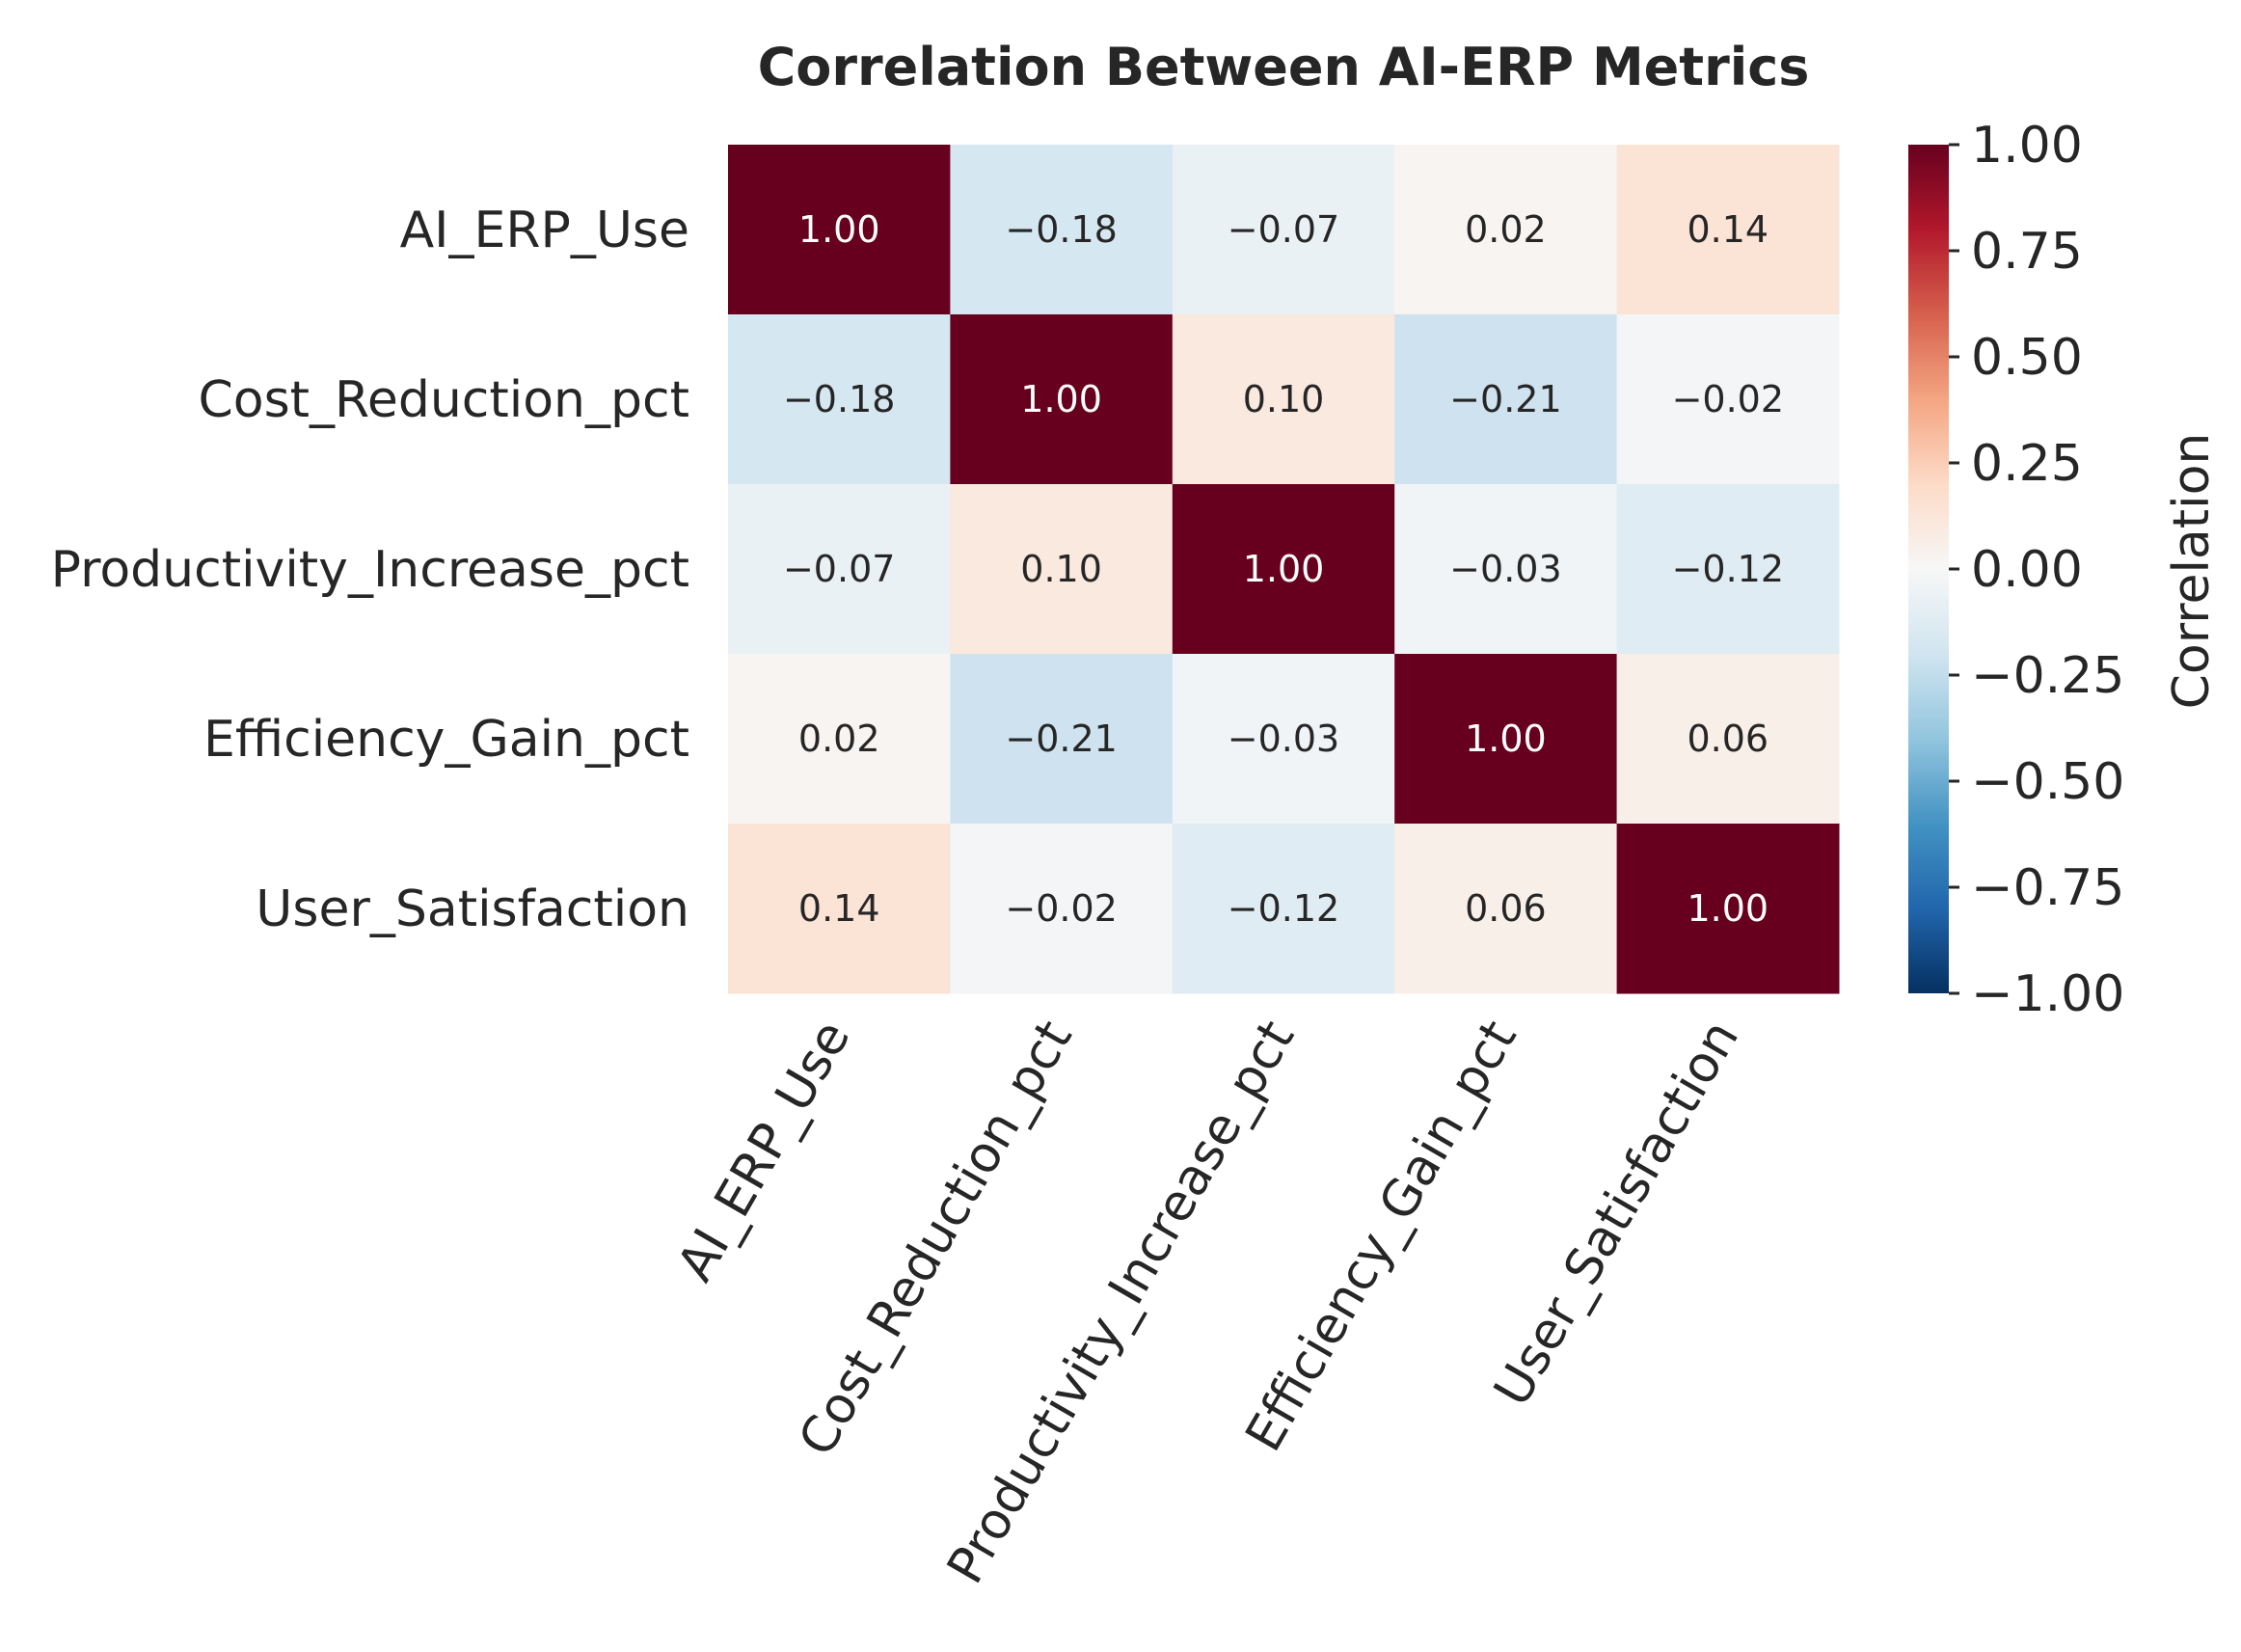  What do you see at coordinates (2027, 146) in the screenshot?
I see `colorbar-tick-label: 1.00` at bounding box center [2027, 146].